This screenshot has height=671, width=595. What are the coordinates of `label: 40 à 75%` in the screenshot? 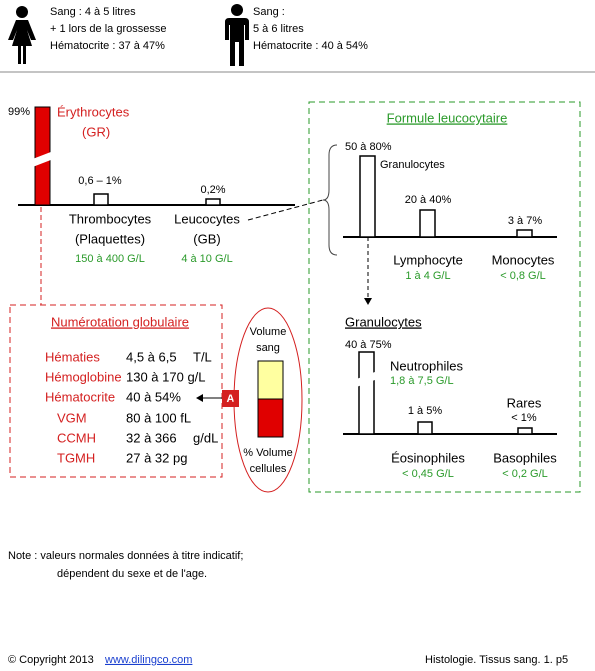 It's located at (368, 345).